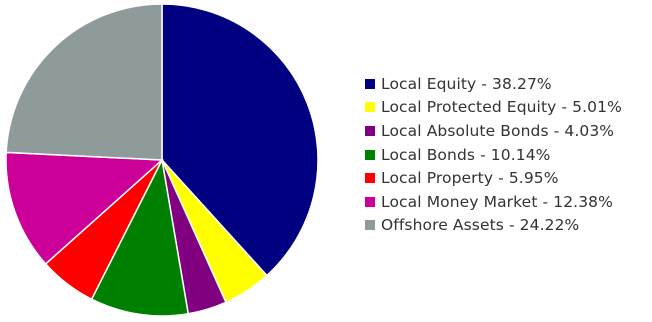  What do you see at coordinates (480, 225) in the screenshot?
I see `legend-label: Offshore Assets - 24.22%` at bounding box center [480, 225].